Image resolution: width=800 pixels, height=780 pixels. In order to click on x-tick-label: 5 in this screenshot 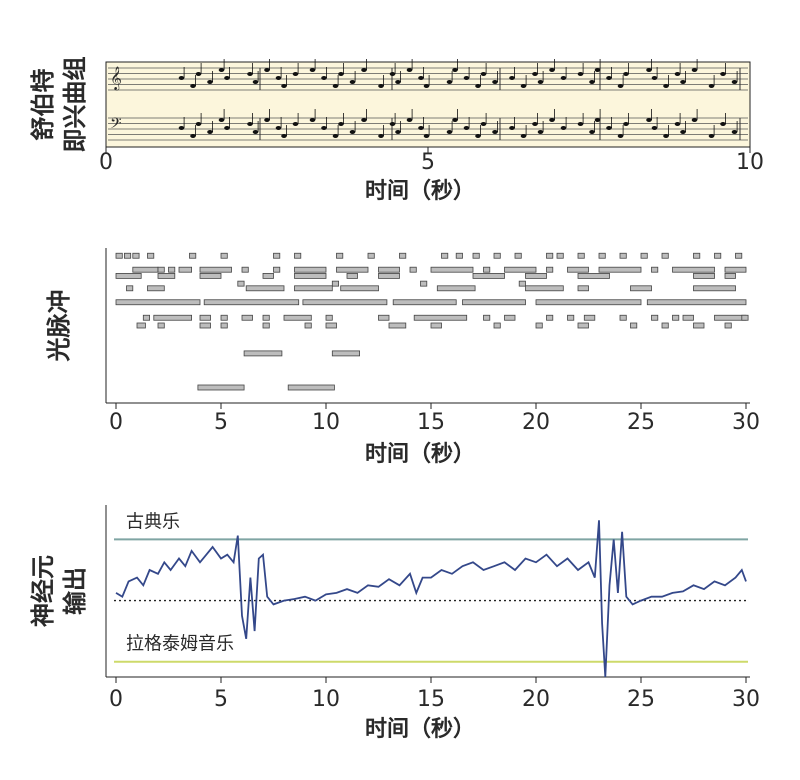, I will do `click(428, 162)`.